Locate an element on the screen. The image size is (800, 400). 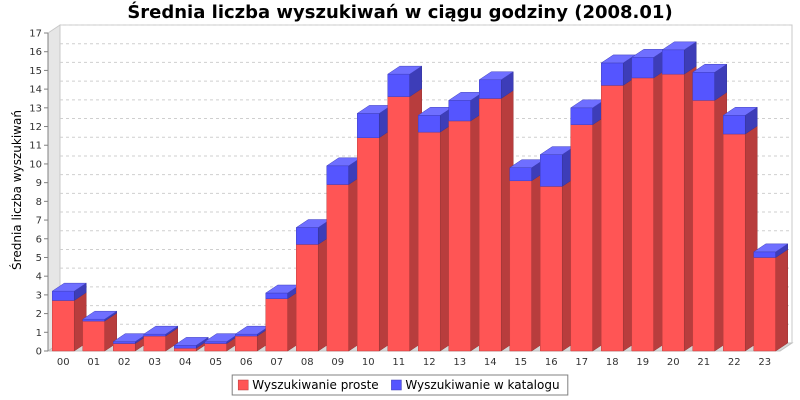
y-tick-label: 7 is located at coordinates (39, 221).